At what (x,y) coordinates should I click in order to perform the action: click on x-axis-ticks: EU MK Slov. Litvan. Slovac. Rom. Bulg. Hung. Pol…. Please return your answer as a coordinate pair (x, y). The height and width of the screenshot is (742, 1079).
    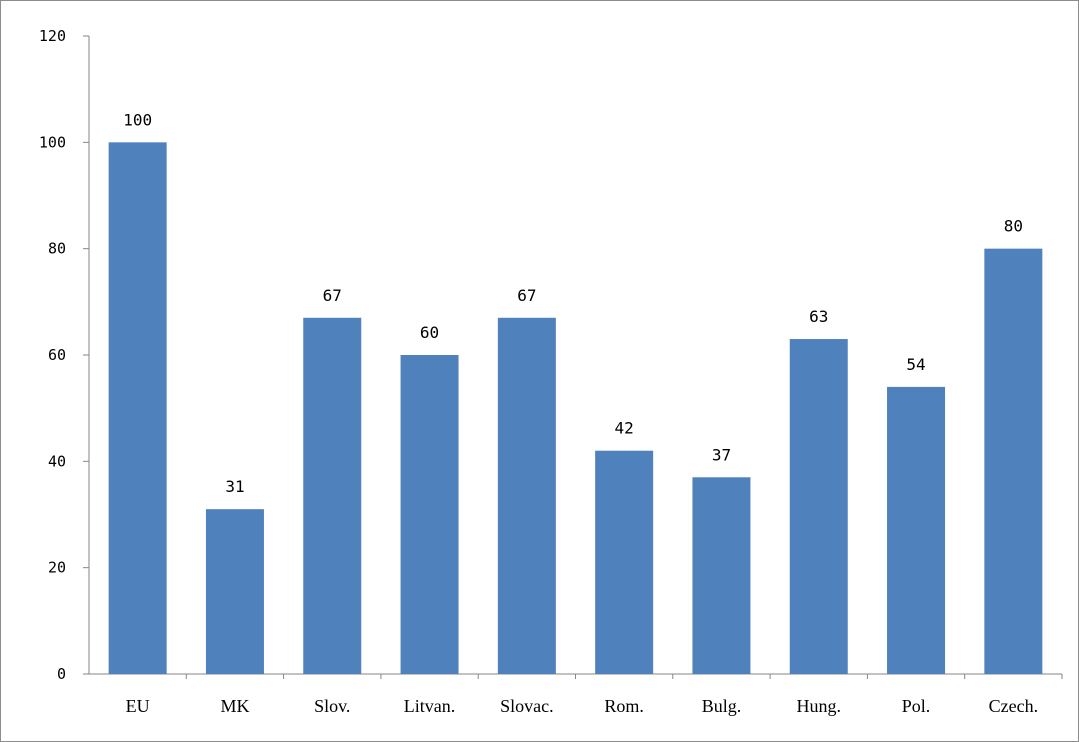
    Looking at the image, I should click on (594, 695).